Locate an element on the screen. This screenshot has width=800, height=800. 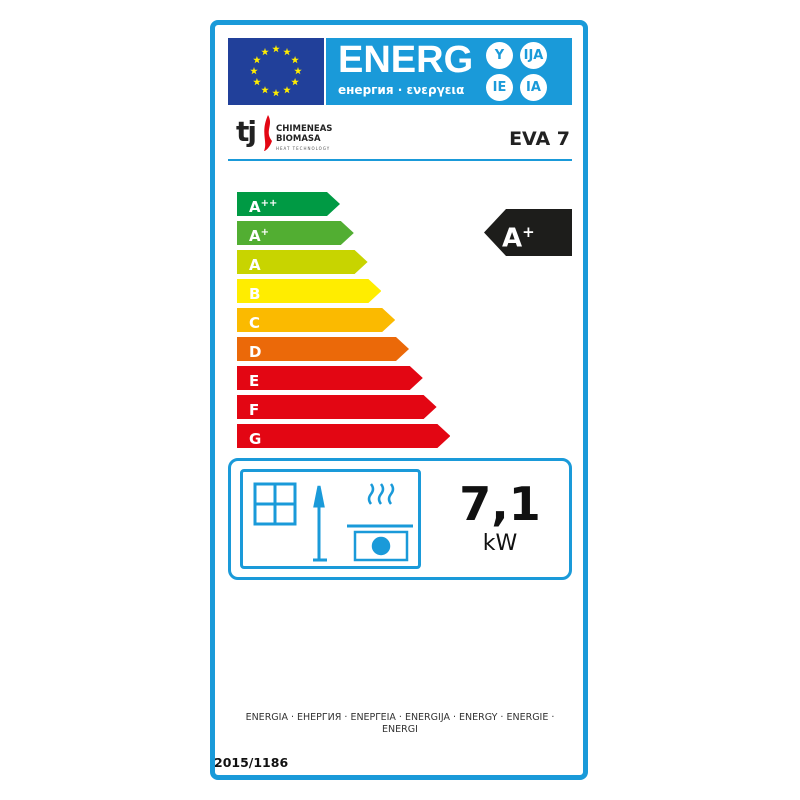
scale-class: F is located at coordinates (254, 410).